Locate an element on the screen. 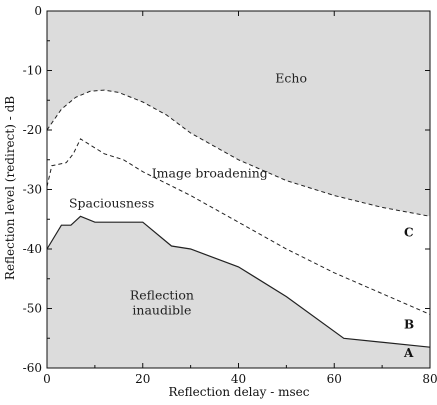 This screenshot has width=437, height=405. annotation-0: Echo is located at coordinates (291, 77).